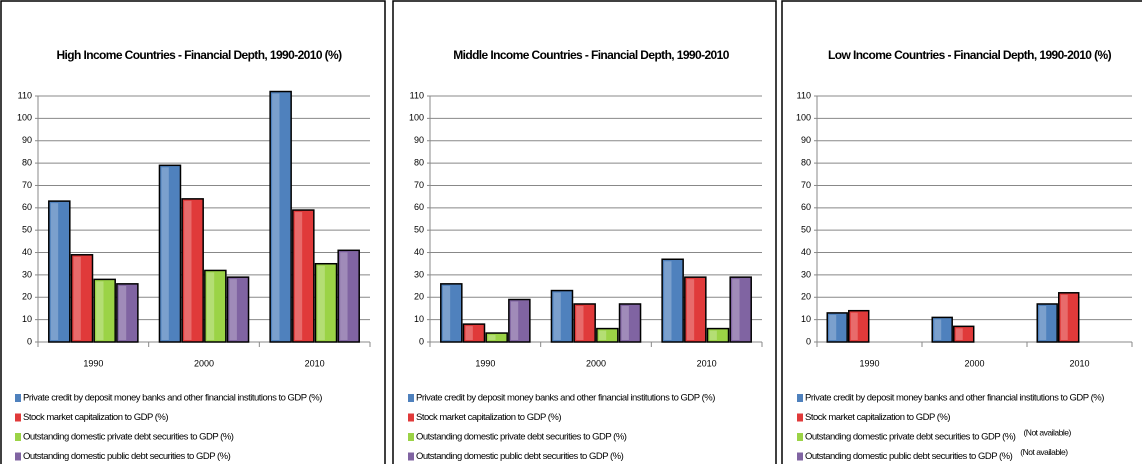 The height and width of the screenshot is (464, 1142). What do you see at coordinates (806, 140) in the screenshot?
I see `y-tick-label: 90` at bounding box center [806, 140].